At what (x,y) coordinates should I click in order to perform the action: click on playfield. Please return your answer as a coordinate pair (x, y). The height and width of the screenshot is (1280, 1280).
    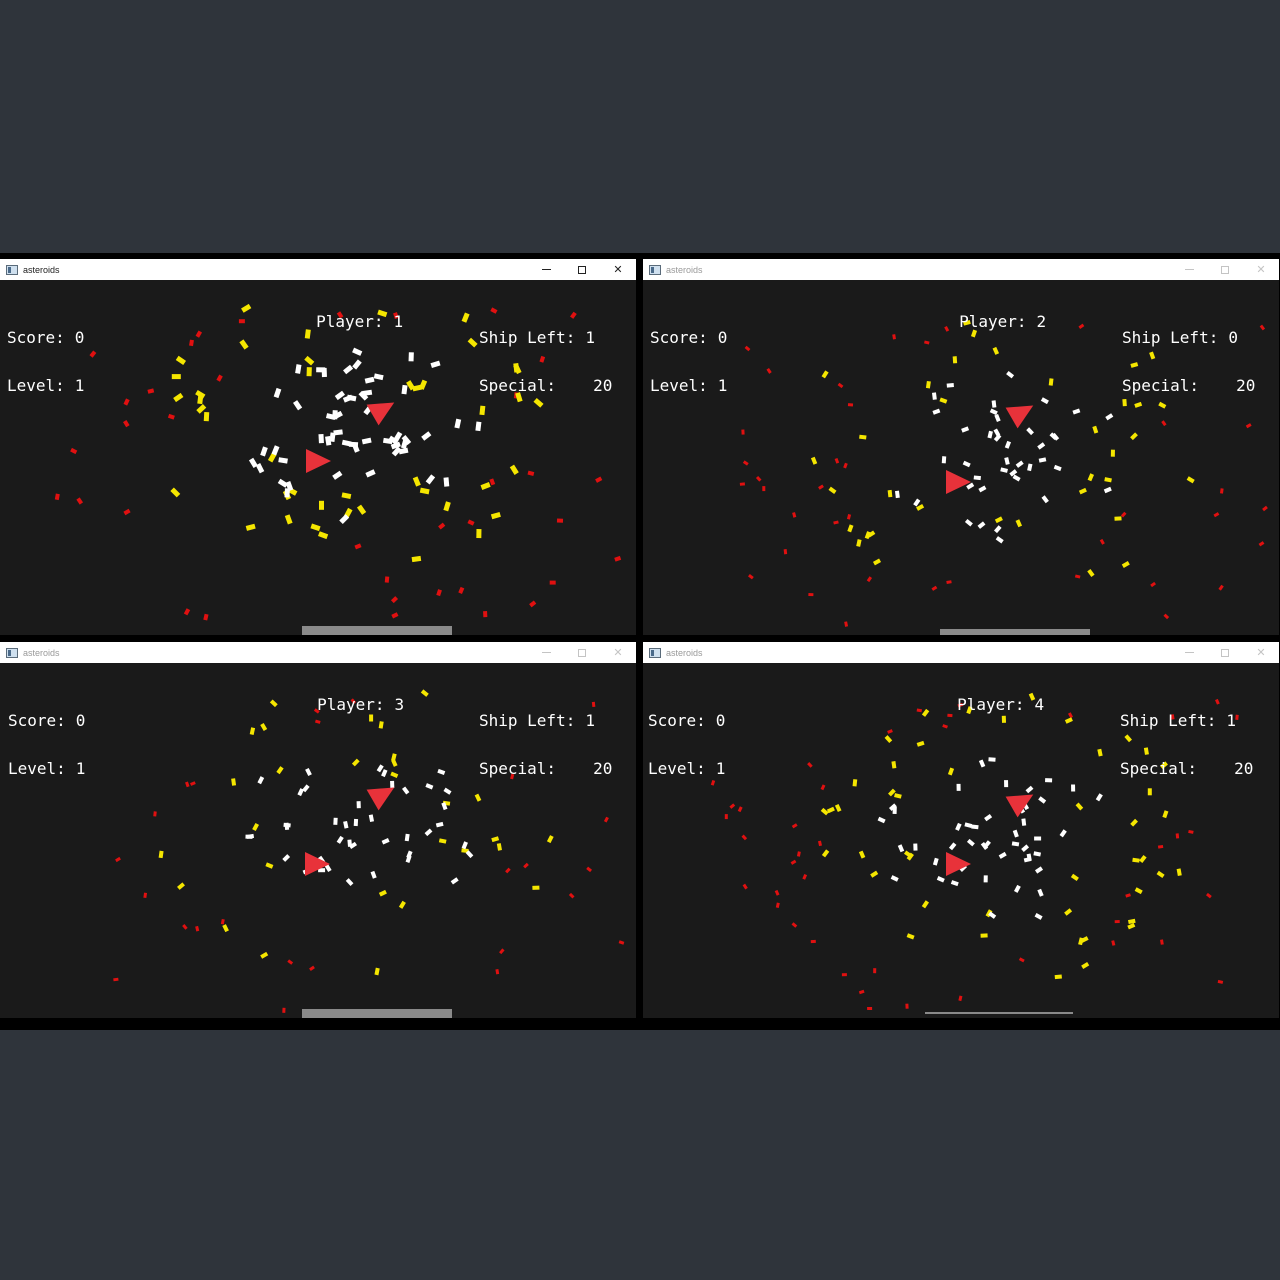
    Looking at the image, I should click on (1003, 473).